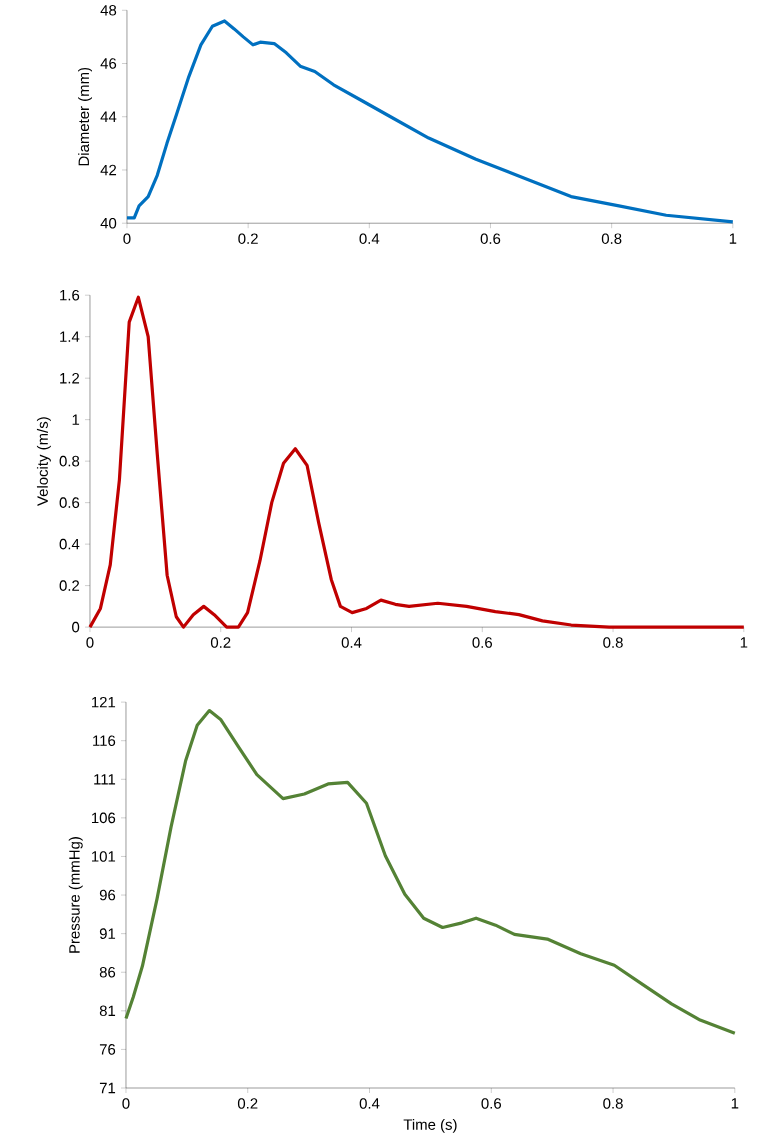 The height and width of the screenshot is (1146, 757). What do you see at coordinates (108, 63) in the screenshot?
I see `y-tick-label: 46` at bounding box center [108, 63].